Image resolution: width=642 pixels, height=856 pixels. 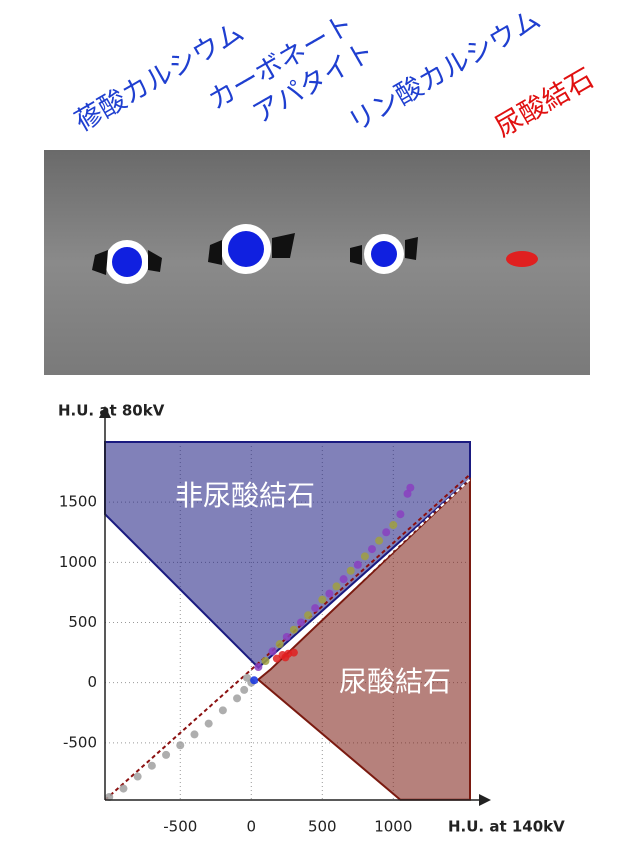 I want to click on region-label: 尿酸結石, so click(x=395, y=681).